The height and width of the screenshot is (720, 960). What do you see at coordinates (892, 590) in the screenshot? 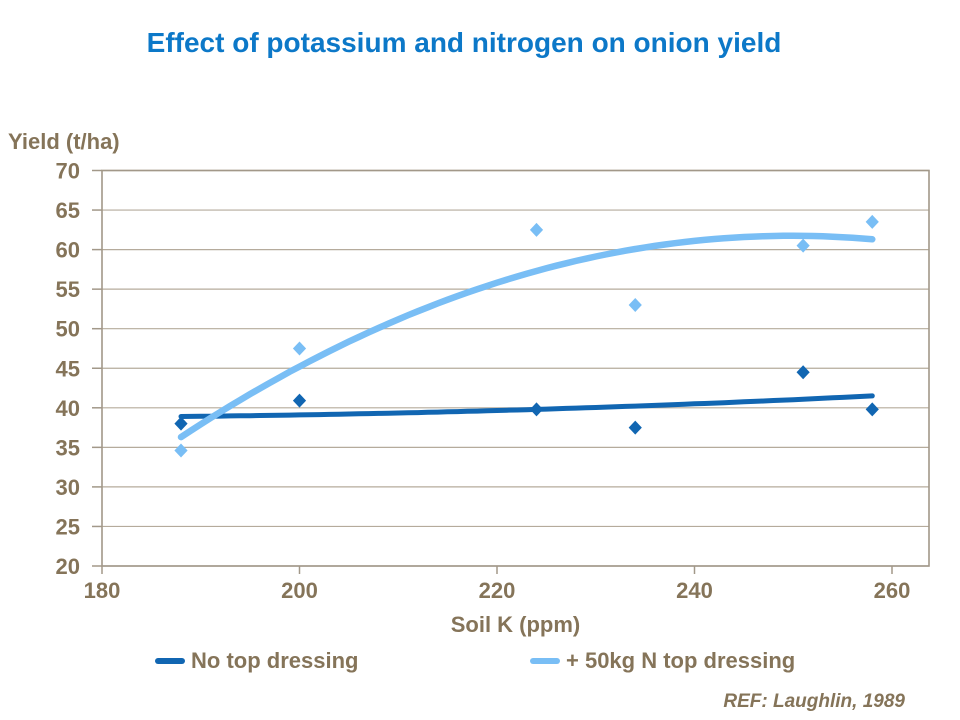
I see `x-tick-label: 260` at bounding box center [892, 590].